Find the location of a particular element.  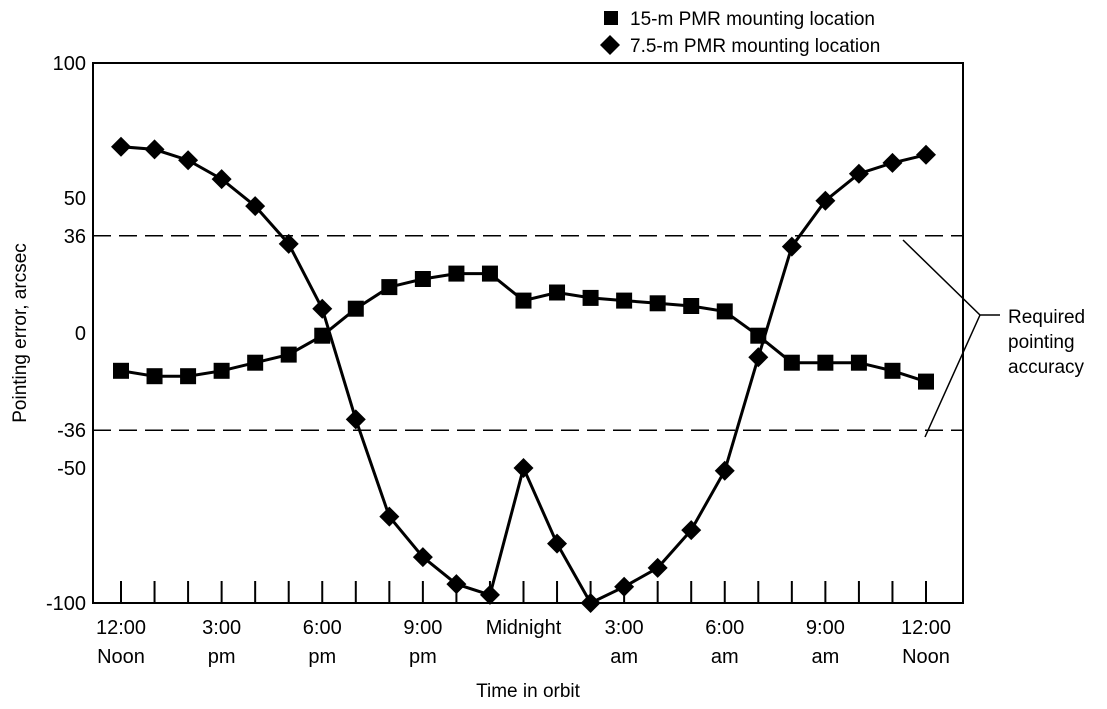

leader-lower is located at coordinates (952, 376).